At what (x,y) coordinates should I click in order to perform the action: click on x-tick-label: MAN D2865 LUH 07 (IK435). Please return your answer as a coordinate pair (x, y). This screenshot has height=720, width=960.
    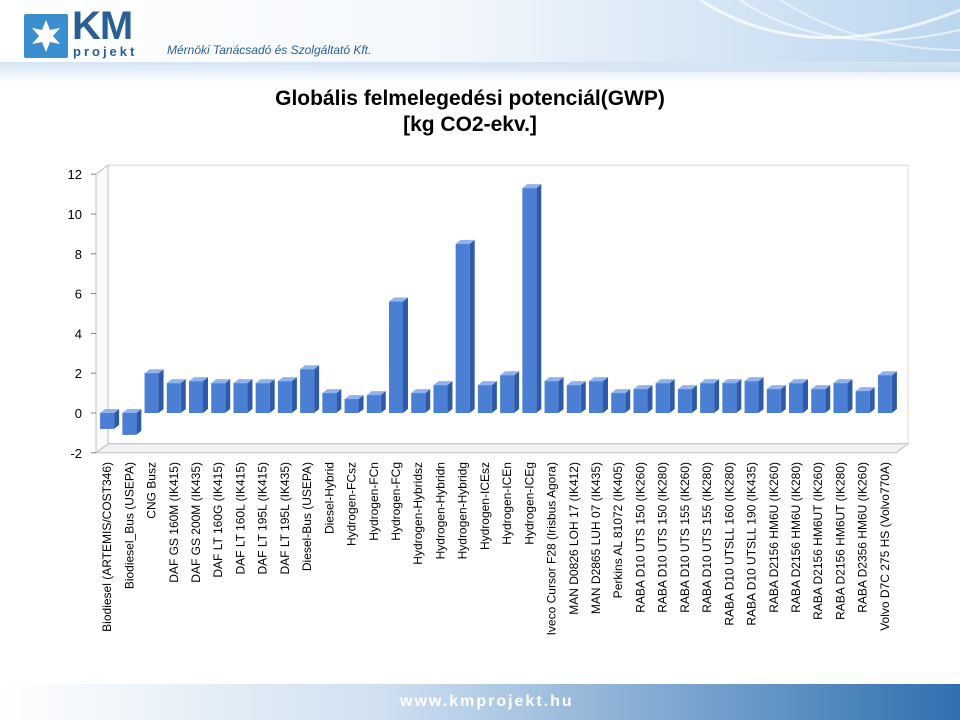
    Looking at the image, I should click on (596, 538).